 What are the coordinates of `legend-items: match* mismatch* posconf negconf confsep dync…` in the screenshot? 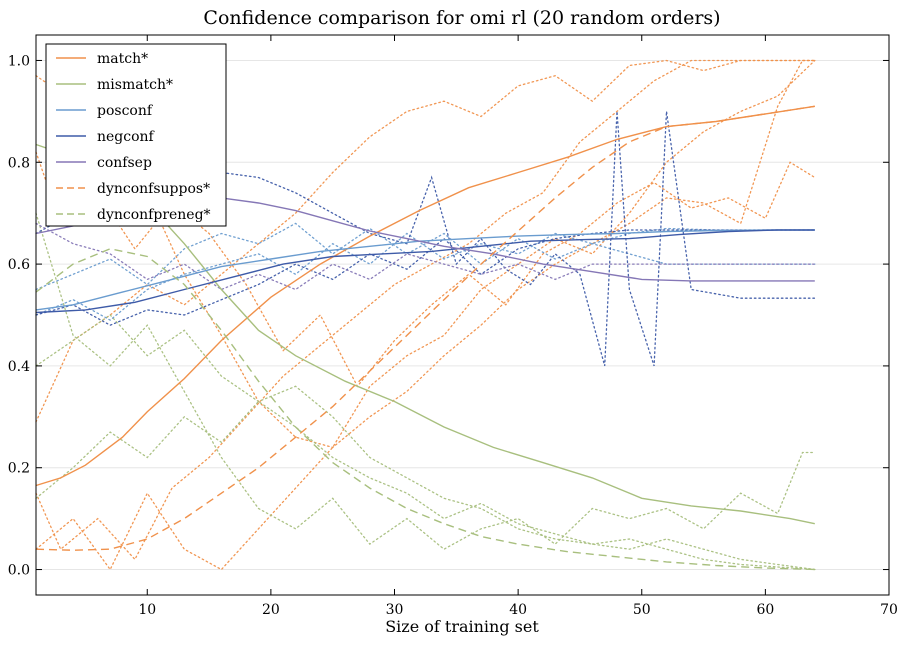 It's located at (133, 137).